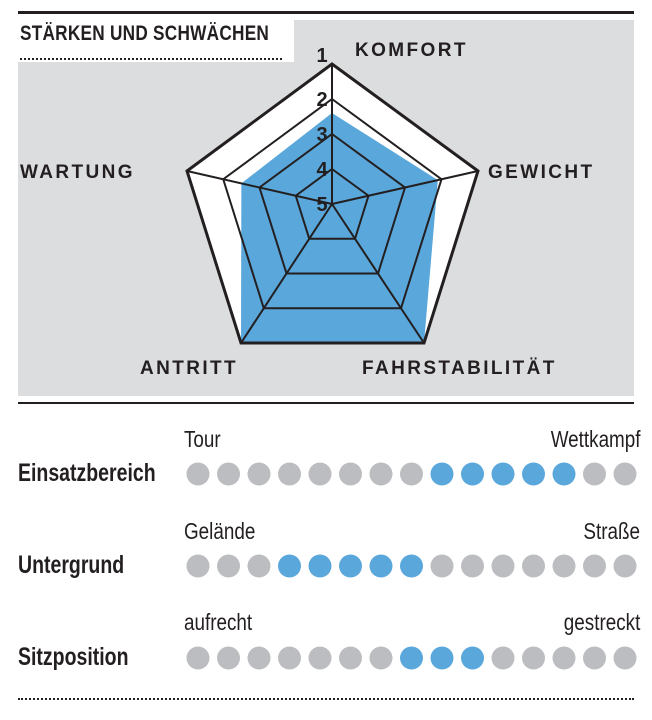 This screenshot has height=720, width=652. I want to click on axis-label-wartung: WARTUNG, so click(77, 172).